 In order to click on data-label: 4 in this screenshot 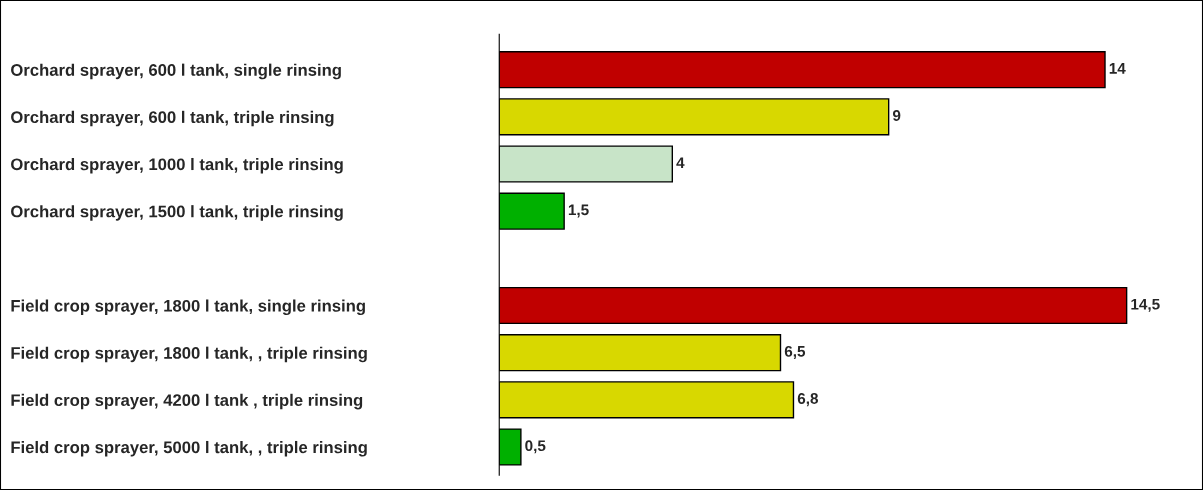, I will do `click(680, 162)`.